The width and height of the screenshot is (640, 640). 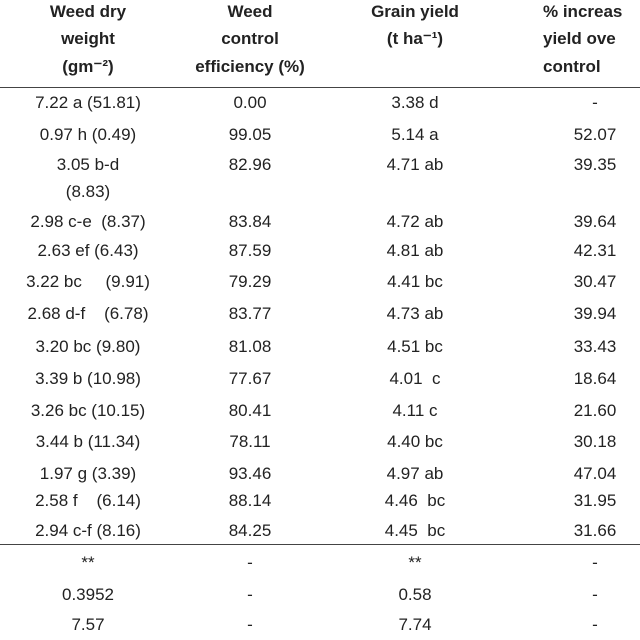 What do you see at coordinates (88, 530) in the screenshot?
I see `table-cell: 2.94 c-f (8.16)` at bounding box center [88, 530].